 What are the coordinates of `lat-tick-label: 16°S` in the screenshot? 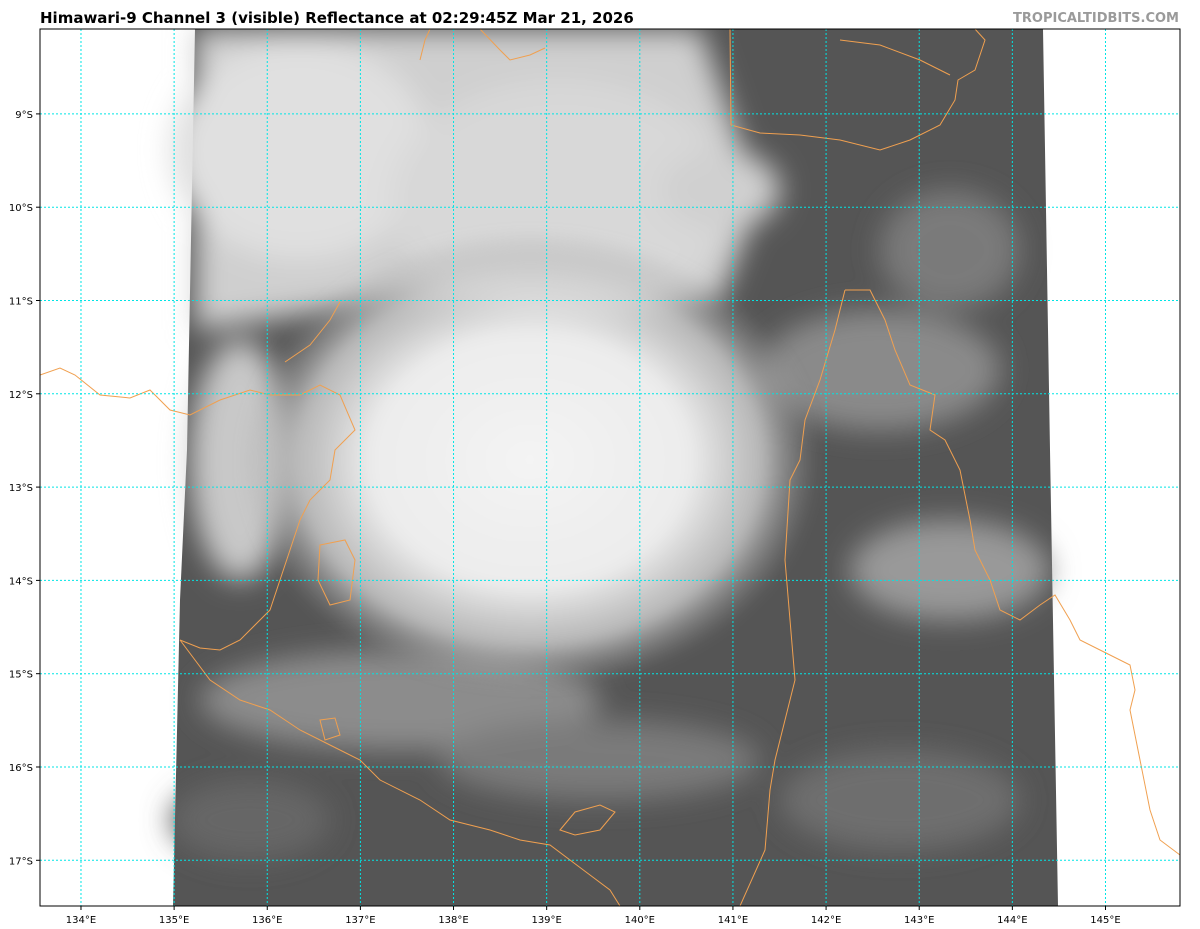 It's located at (21, 768).